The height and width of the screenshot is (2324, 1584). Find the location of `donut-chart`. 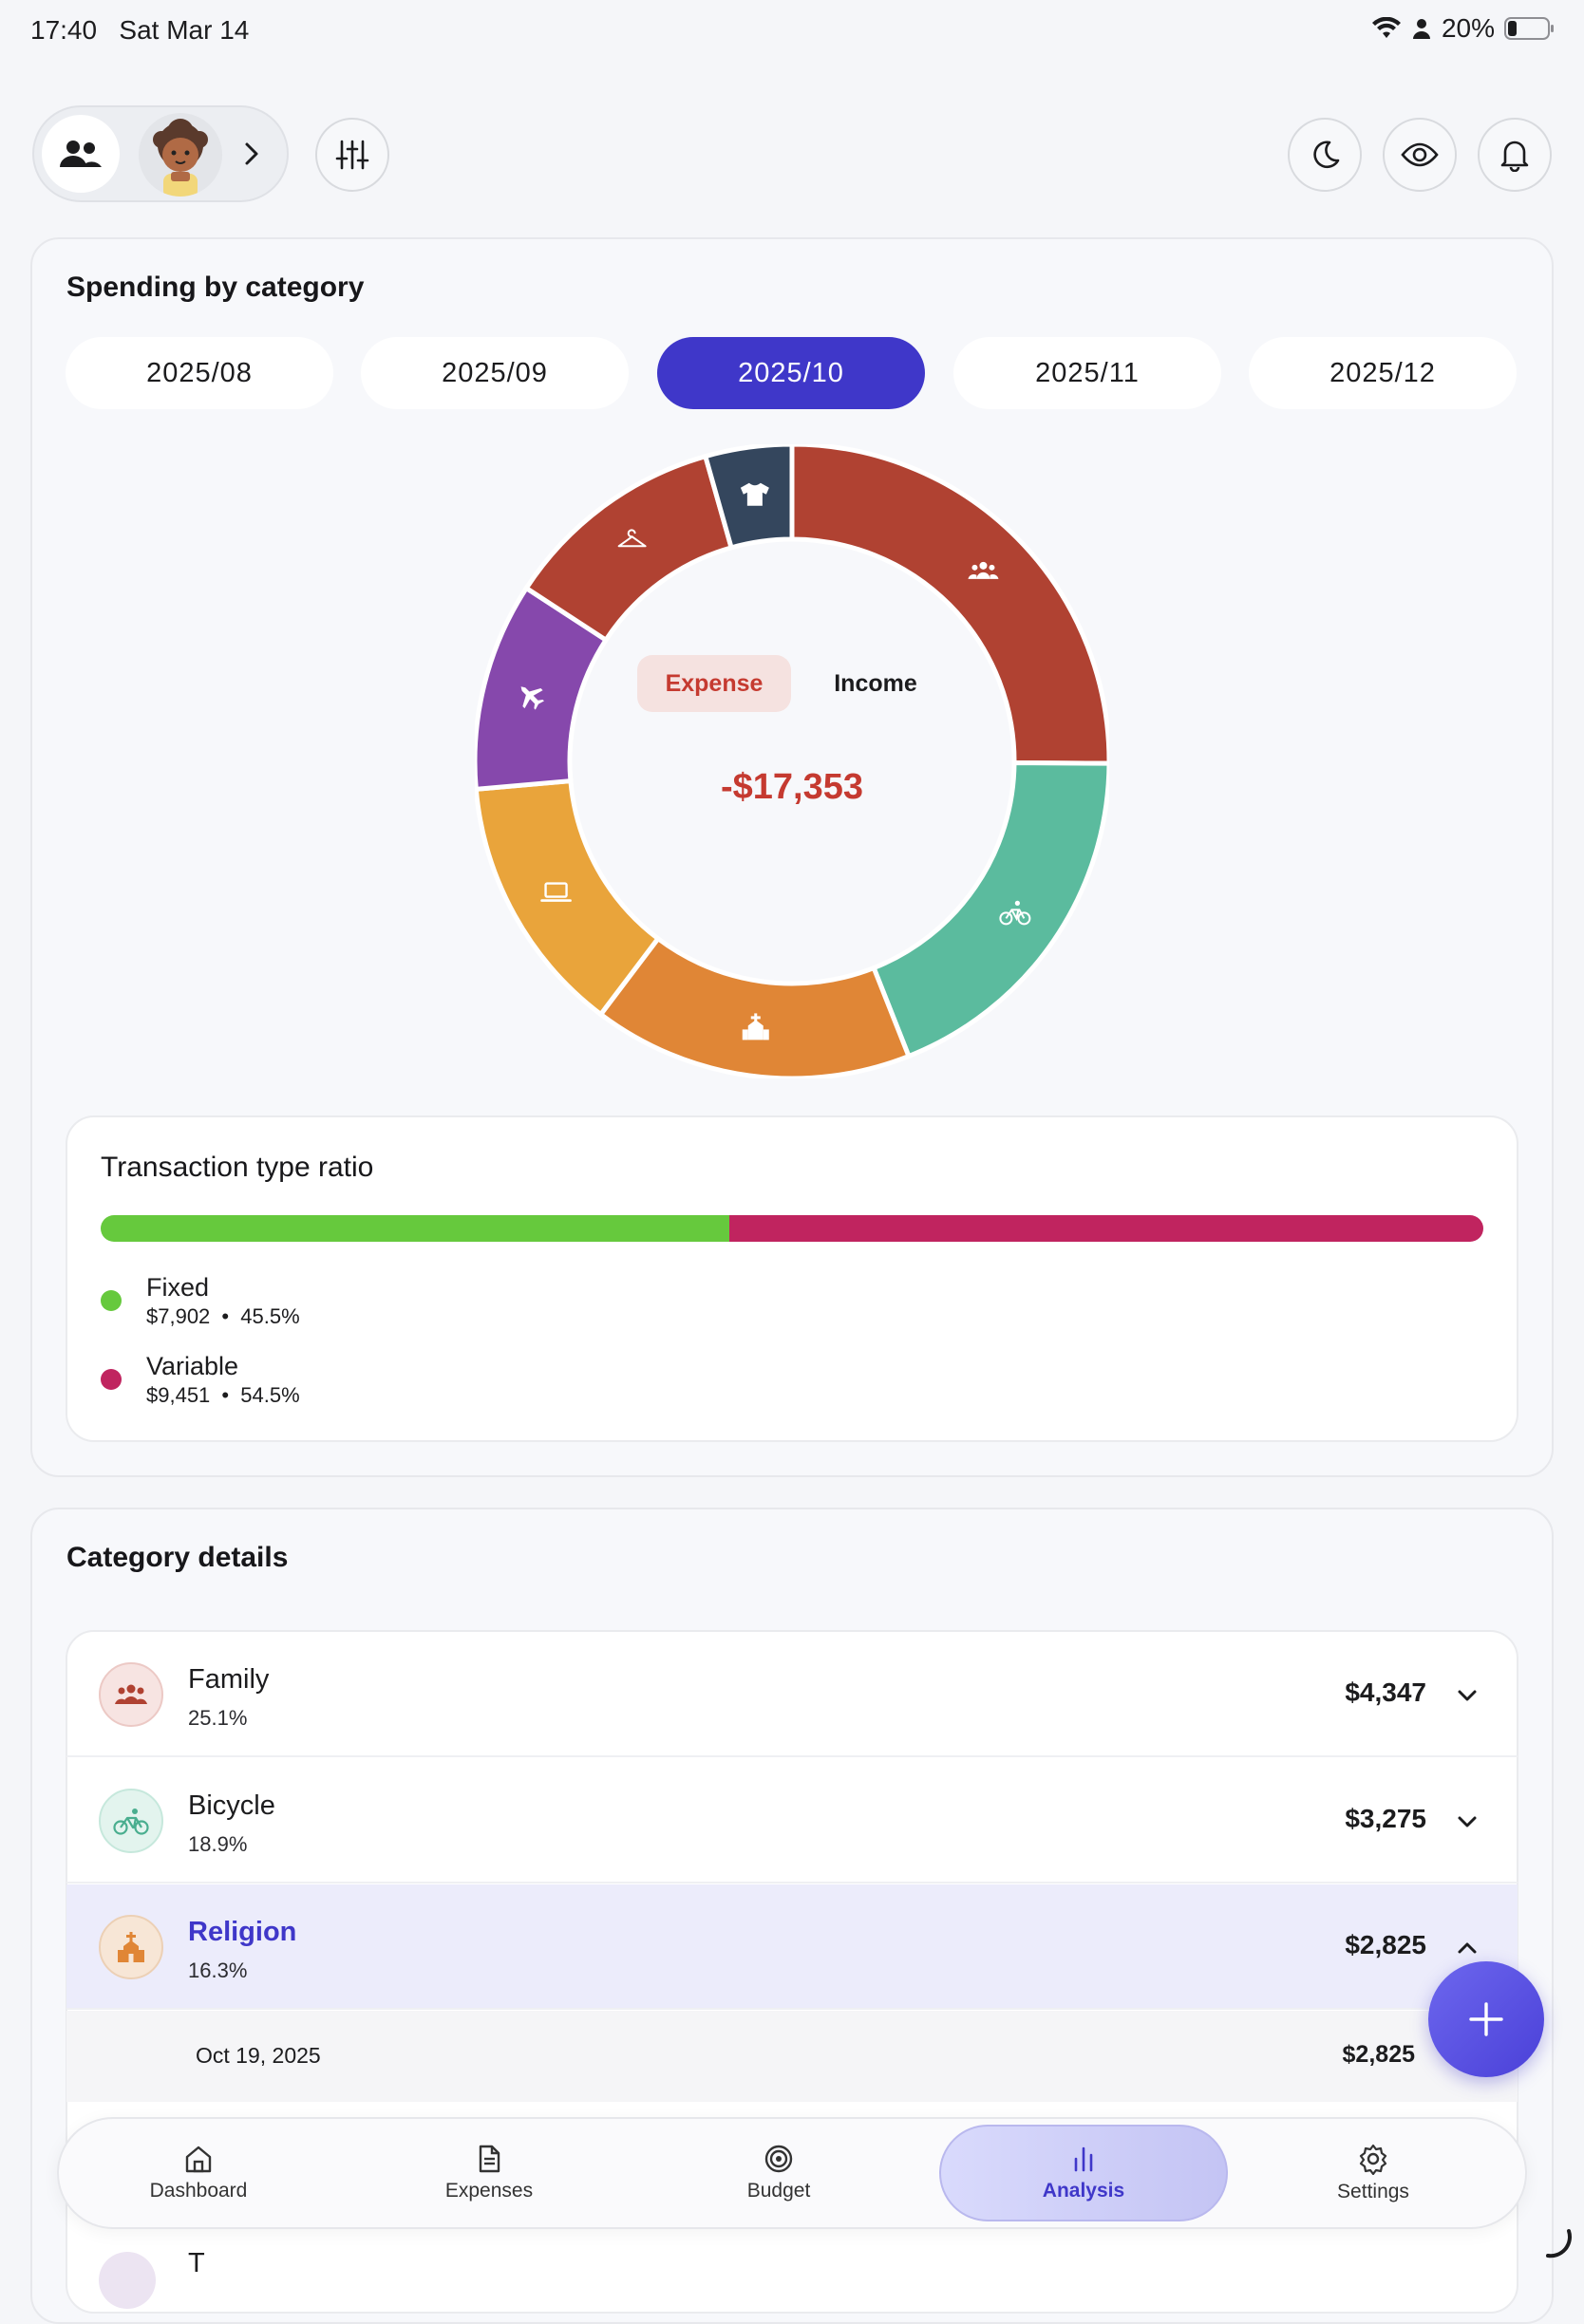

donut-chart is located at coordinates (792, 761).